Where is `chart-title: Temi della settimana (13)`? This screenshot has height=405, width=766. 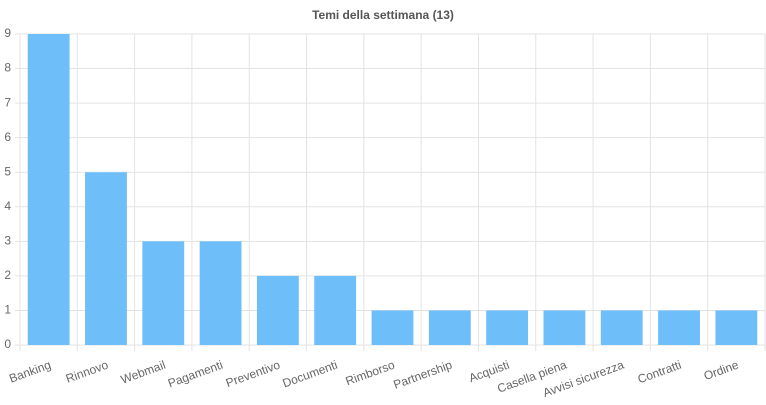
chart-title: Temi della settimana (13) is located at coordinates (383, 15).